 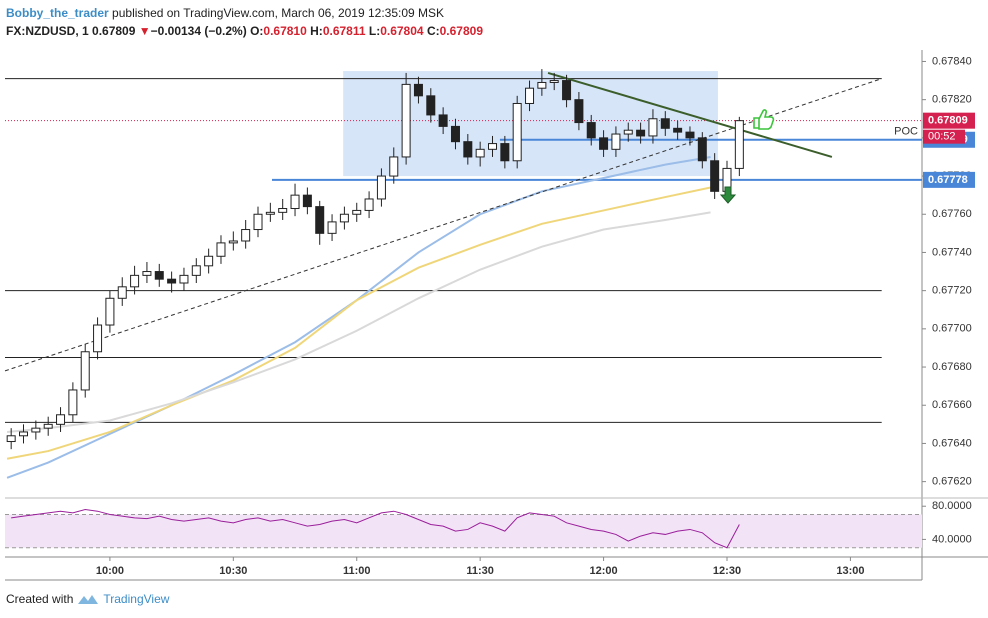 I want to click on y-tick-label: 0.67840, so click(x=952, y=61).